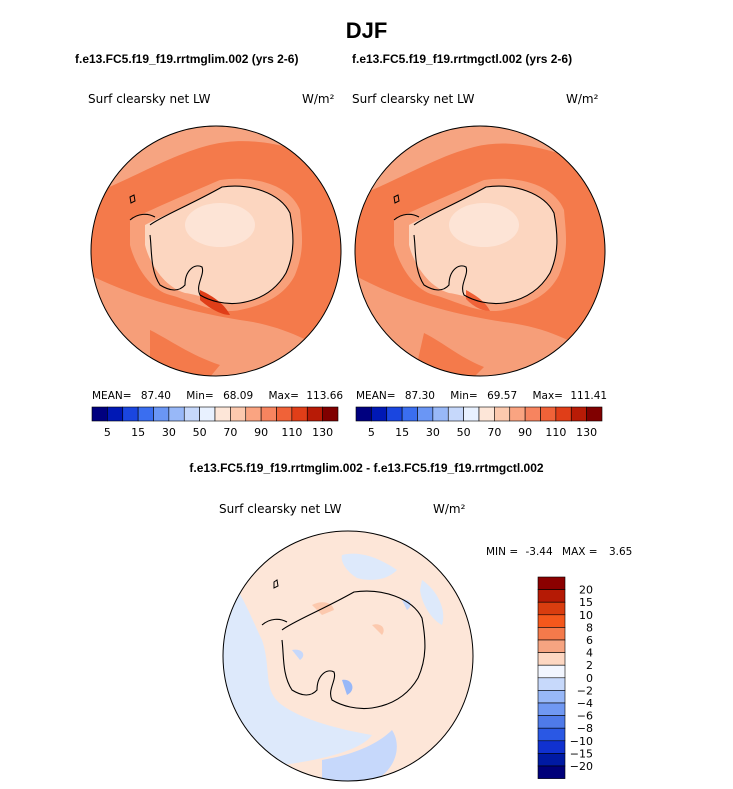 The image size is (733, 789). Describe the element at coordinates (185, 353) in the screenshot. I see `panel1-south-patch` at that location.